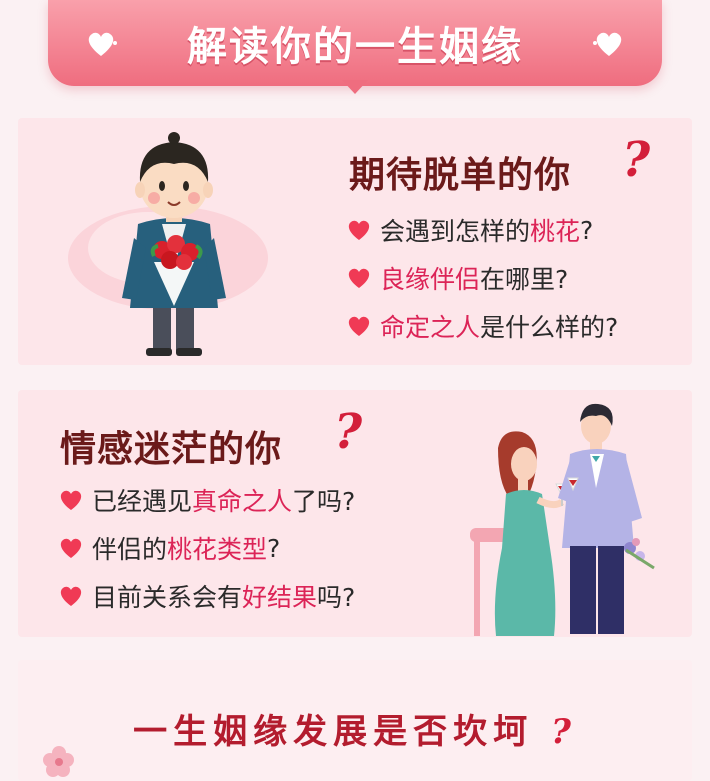  Describe the element at coordinates (280, 597) in the screenshot. I see `item-highlight: 好结果` at that location.